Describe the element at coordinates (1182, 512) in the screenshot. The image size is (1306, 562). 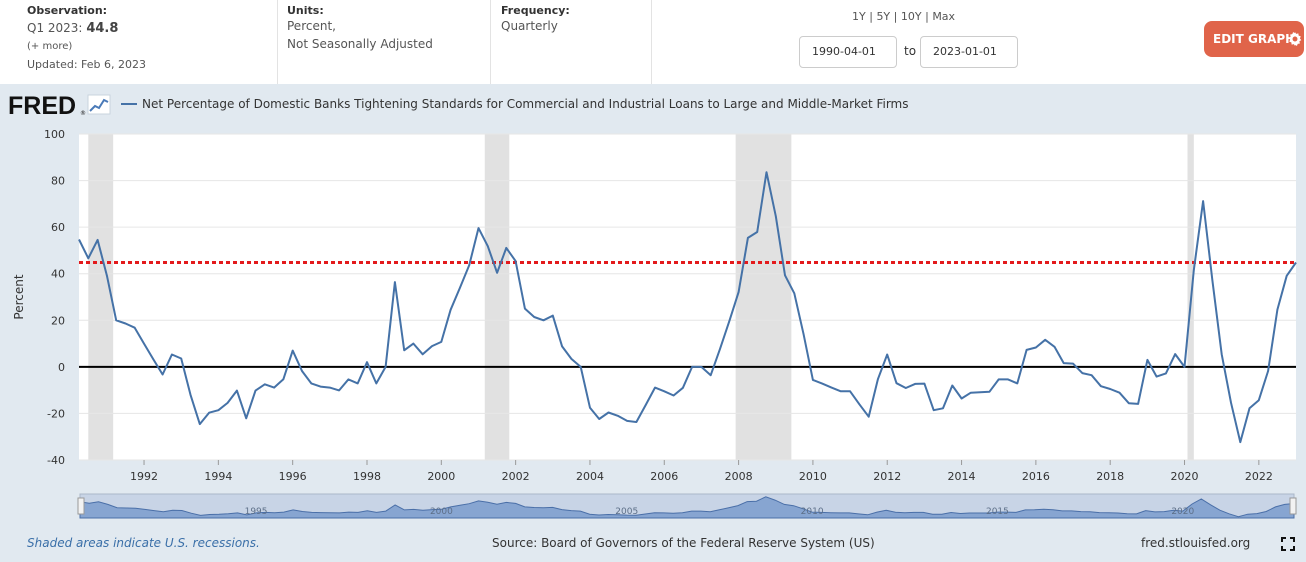
I see `navigator-label: 2020` at that location.